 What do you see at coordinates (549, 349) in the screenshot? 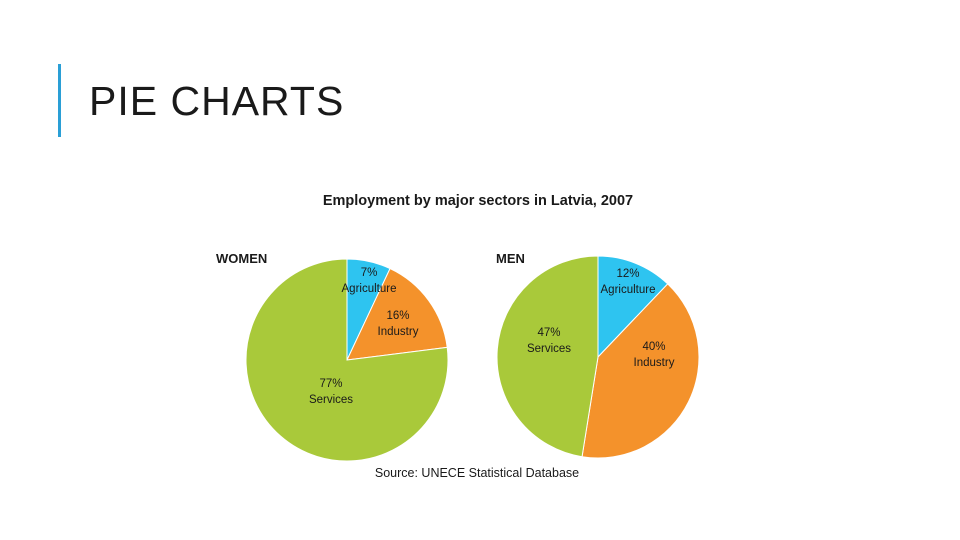
I see `label-category-men-services: Services` at bounding box center [549, 349].